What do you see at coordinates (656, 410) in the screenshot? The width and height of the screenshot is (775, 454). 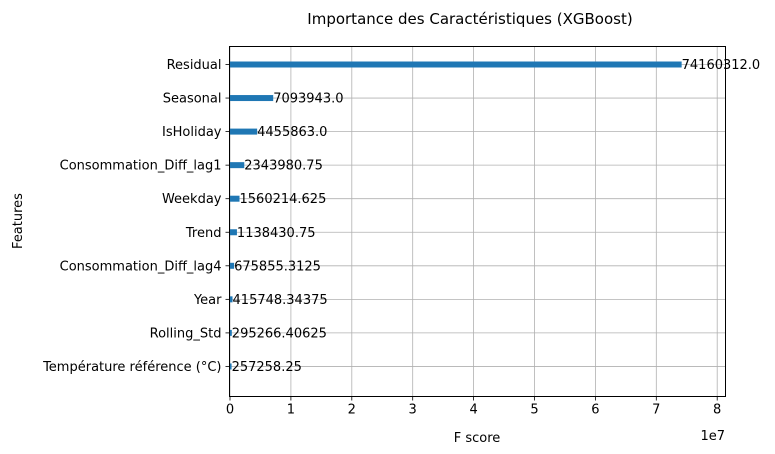 I see `x-tick-label: 7` at bounding box center [656, 410].